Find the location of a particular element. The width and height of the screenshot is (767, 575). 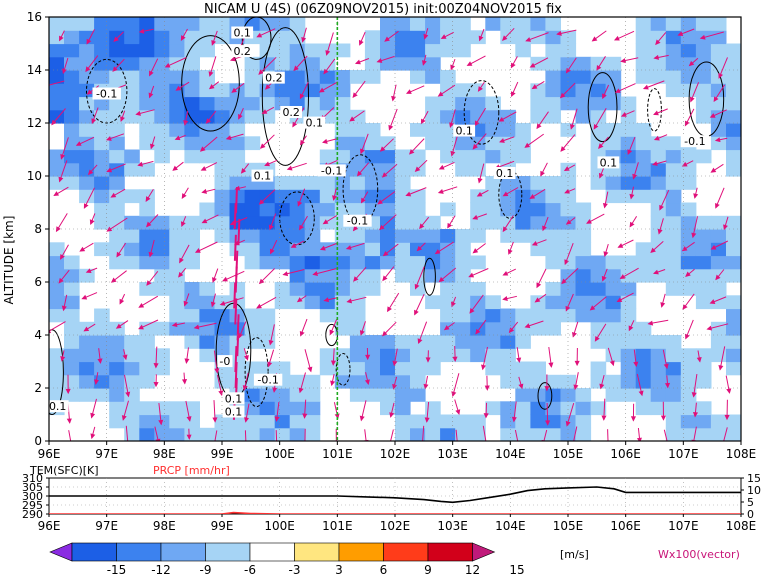

contour is located at coordinates (545, 396).